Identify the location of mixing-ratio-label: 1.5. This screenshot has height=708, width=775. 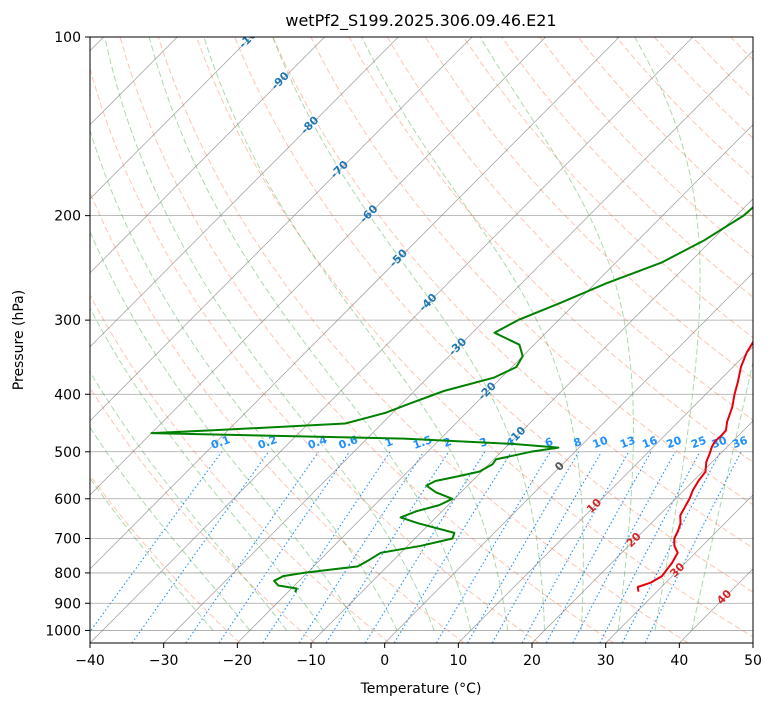
(422, 442).